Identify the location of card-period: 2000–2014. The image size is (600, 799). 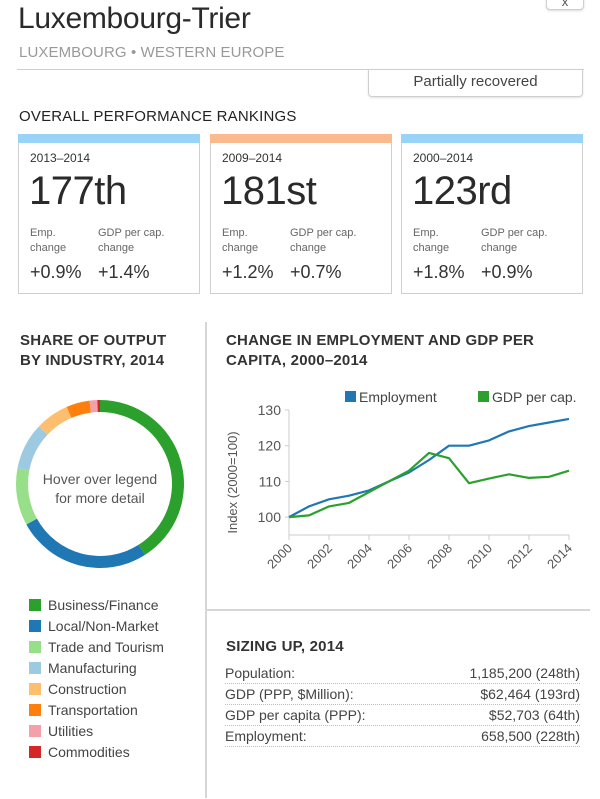
(443, 158).